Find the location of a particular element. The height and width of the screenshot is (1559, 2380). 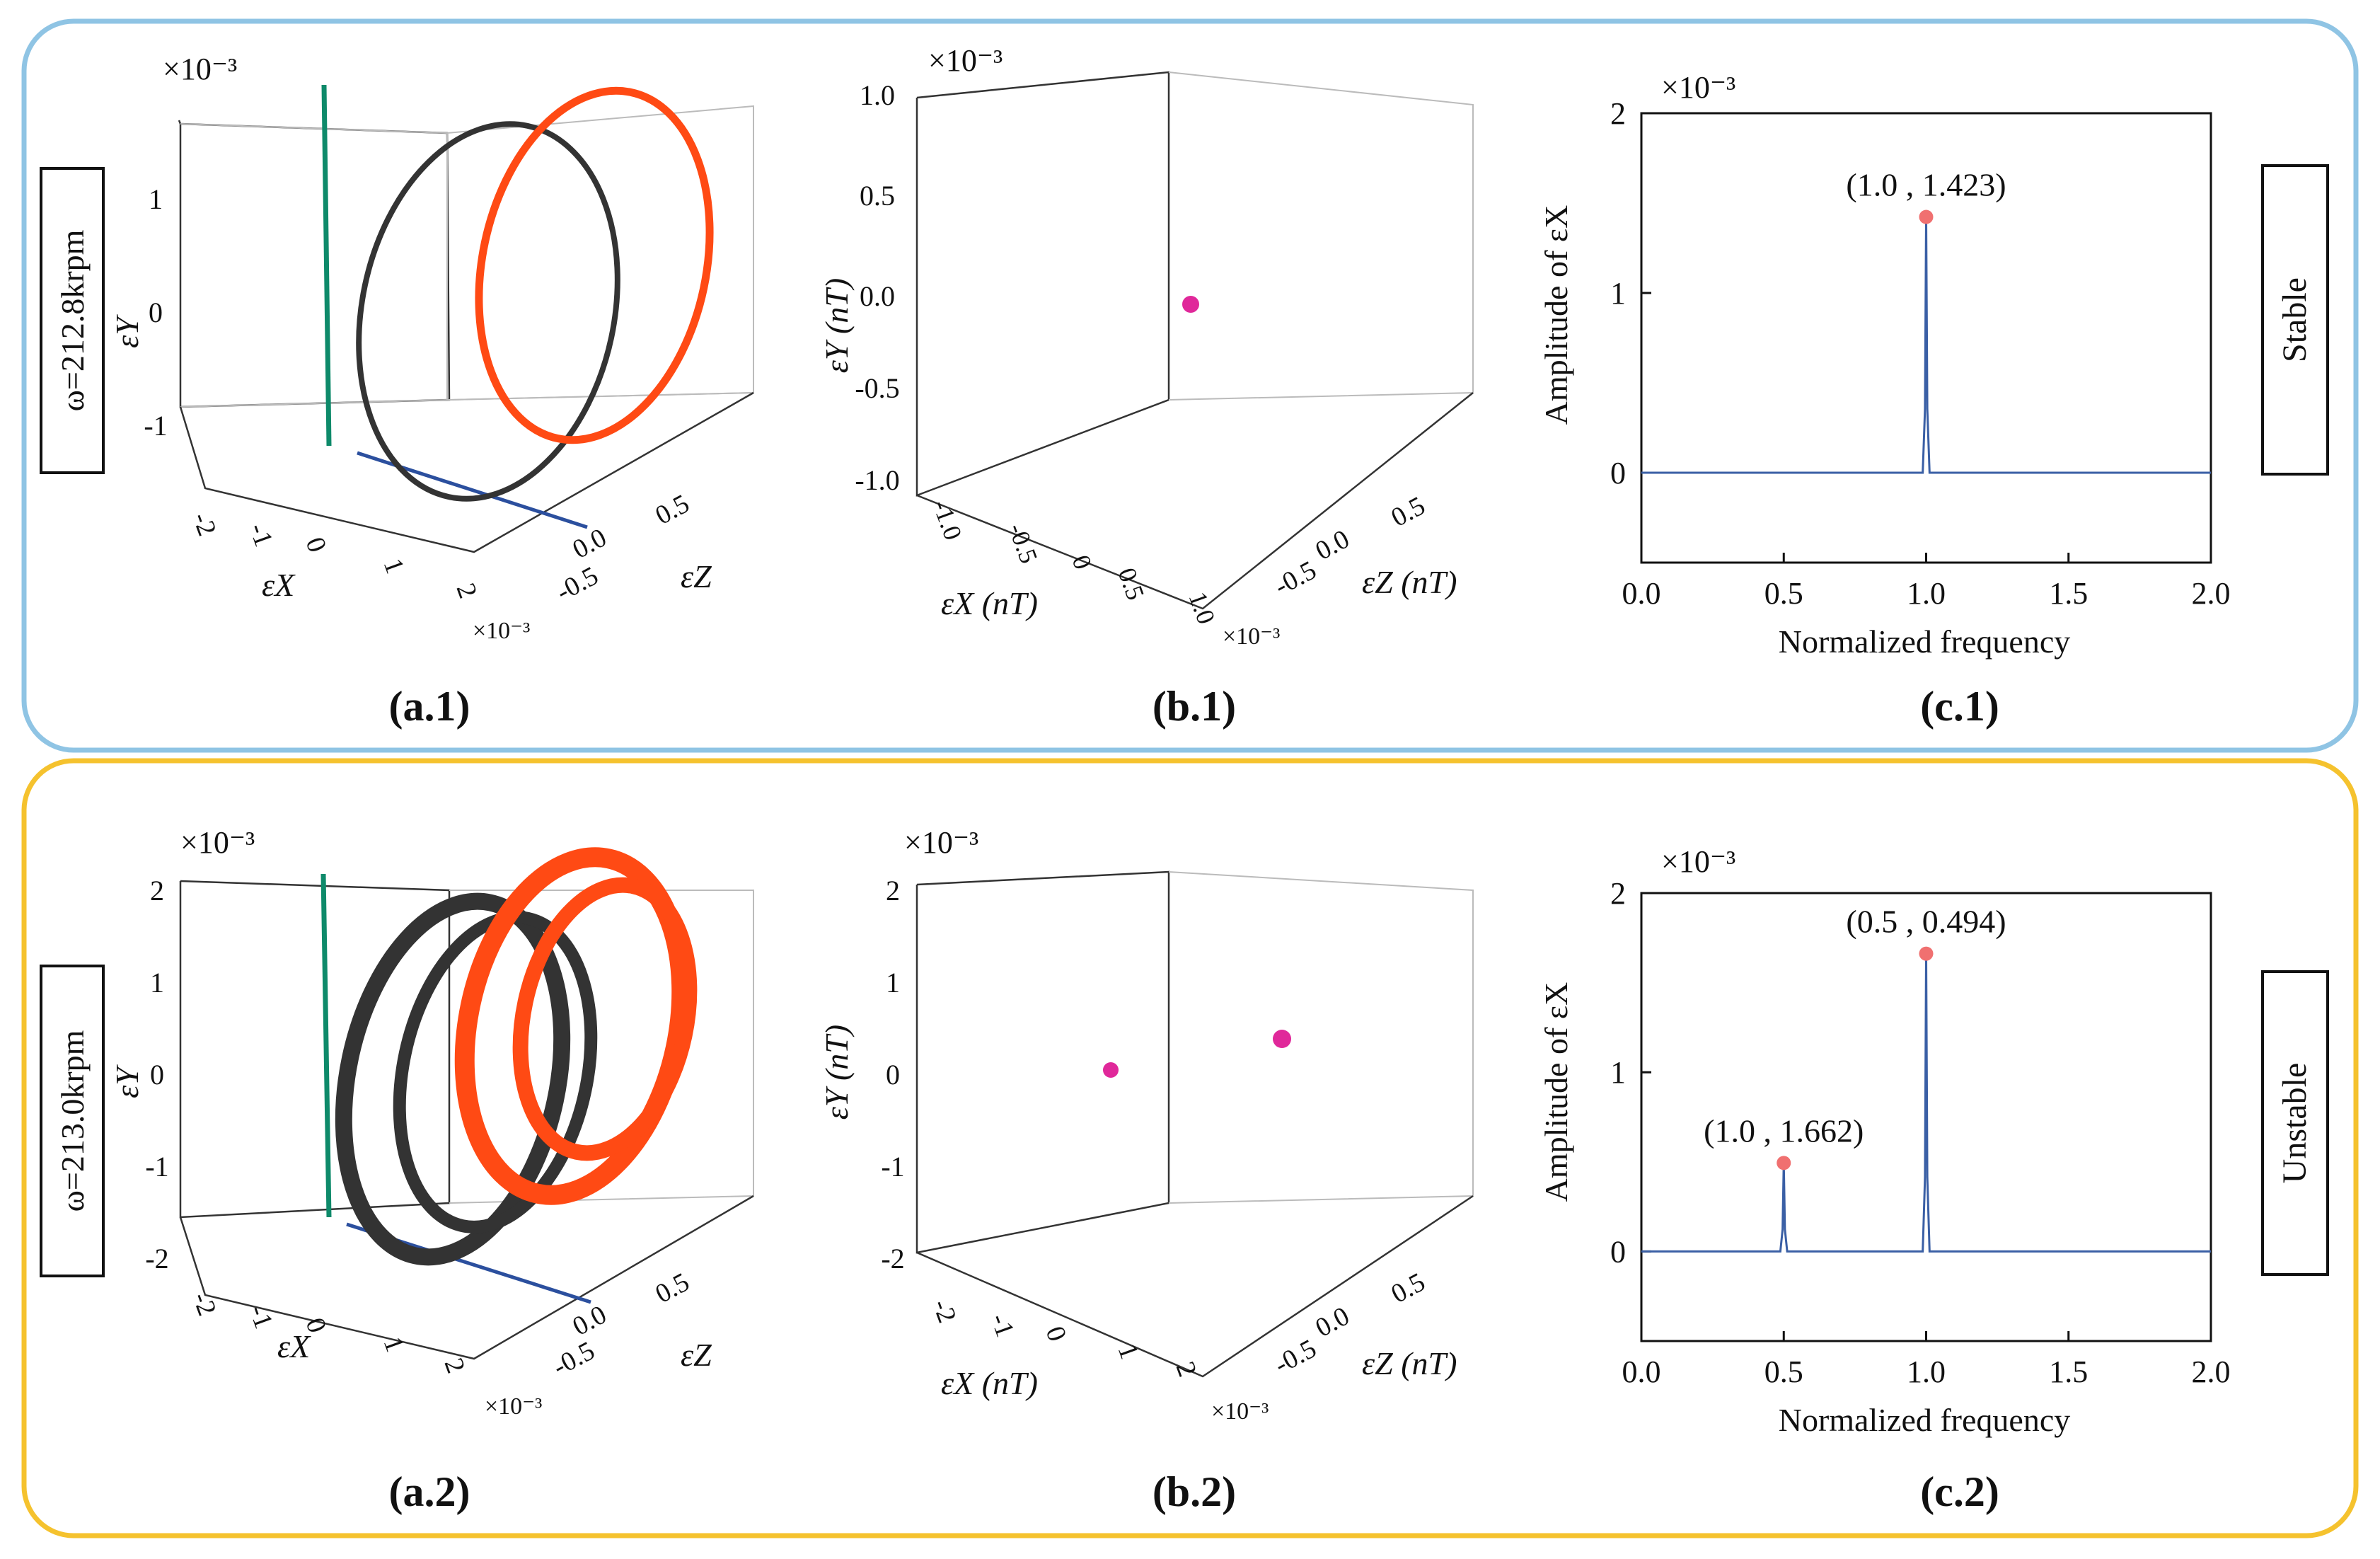

floor-front-a1 is located at coordinates (466, 472).